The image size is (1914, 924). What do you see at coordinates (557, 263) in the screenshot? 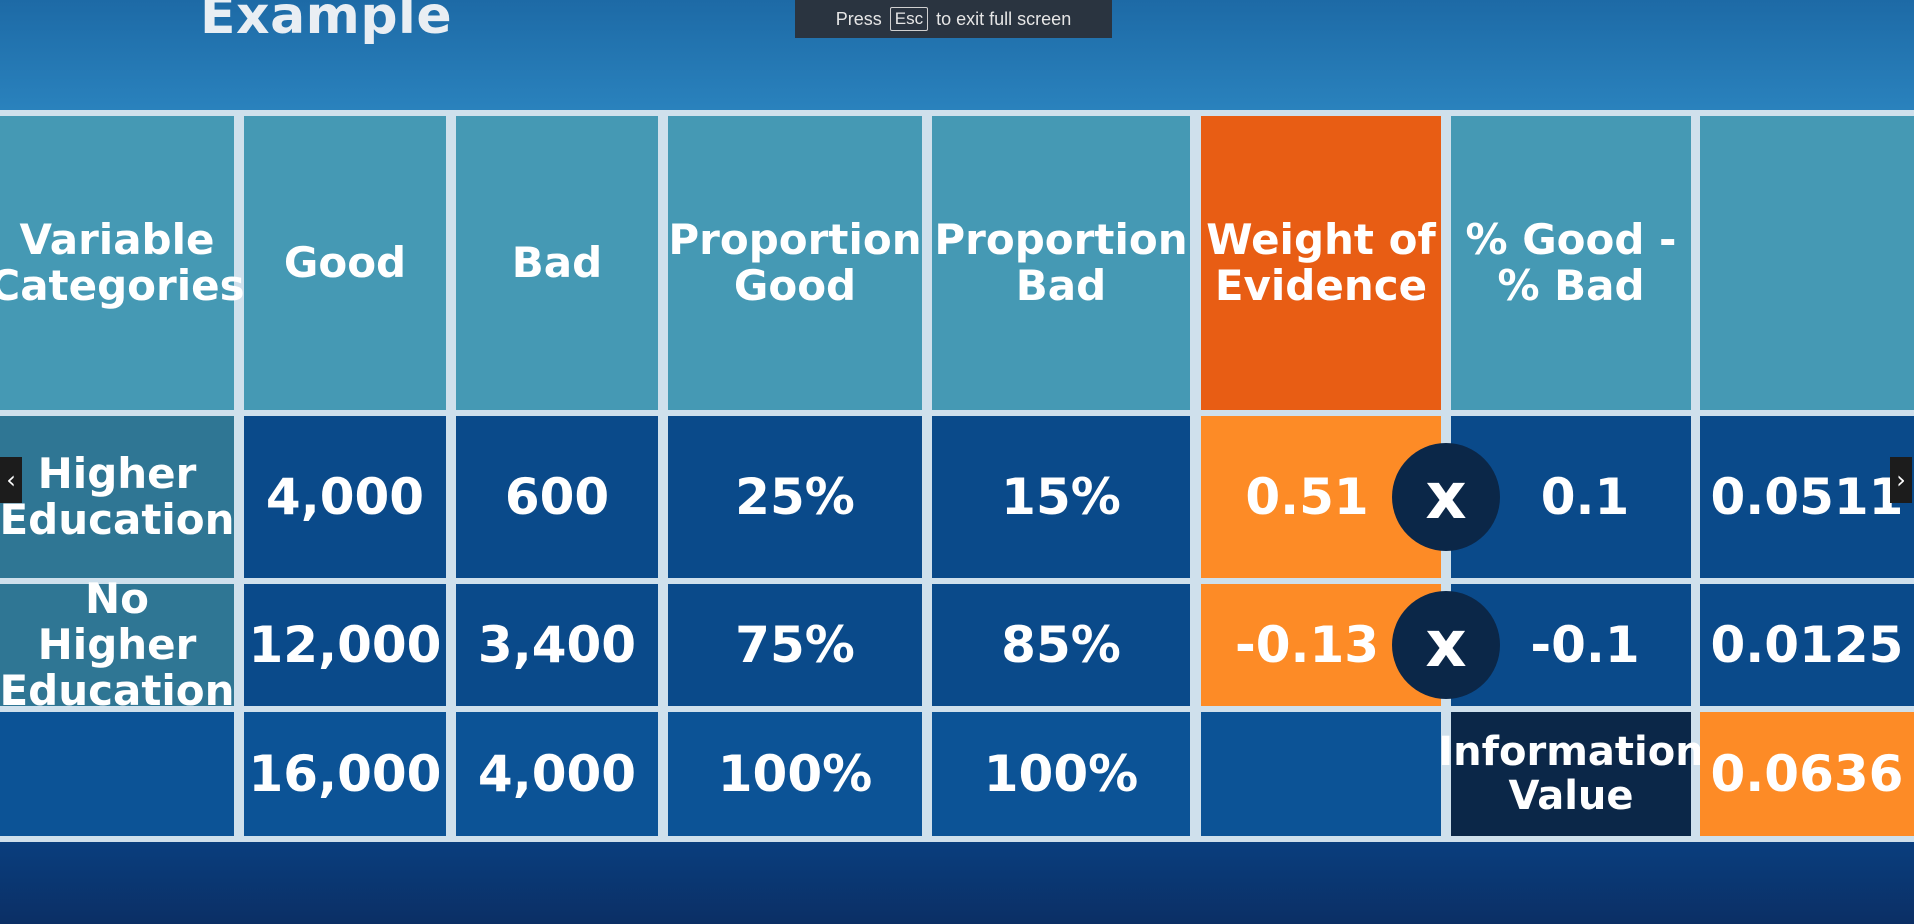
I see `header-bad: Bad` at bounding box center [557, 263].